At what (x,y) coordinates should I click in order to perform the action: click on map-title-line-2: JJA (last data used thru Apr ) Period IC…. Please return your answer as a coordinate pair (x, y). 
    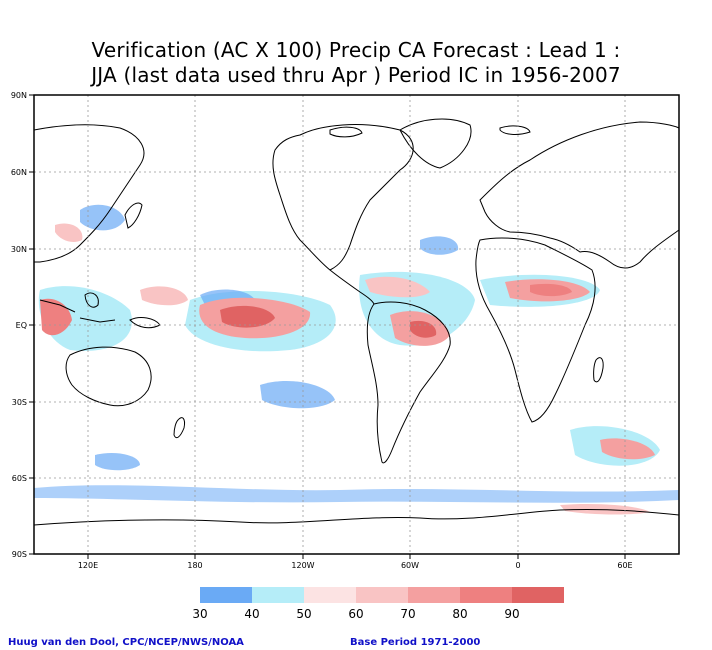
    Looking at the image, I should click on (356, 75).